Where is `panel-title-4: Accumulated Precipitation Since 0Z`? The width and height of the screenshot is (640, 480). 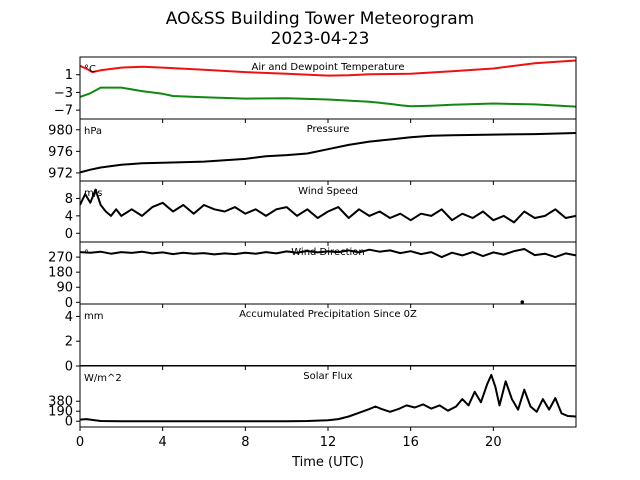
panel-title-4: Accumulated Precipitation Since 0Z is located at coordinates (328, 314).